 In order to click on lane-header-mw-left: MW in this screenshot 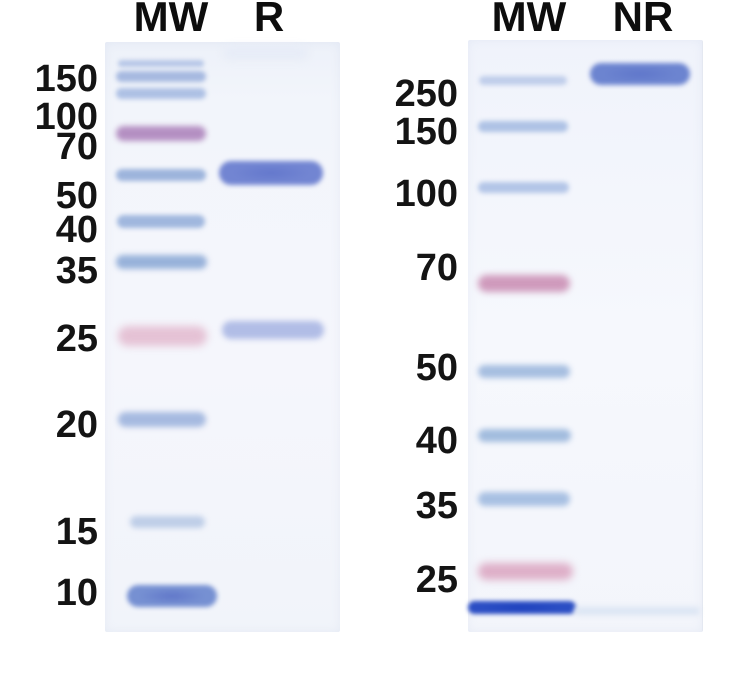, I will do `click(171, 20)`.